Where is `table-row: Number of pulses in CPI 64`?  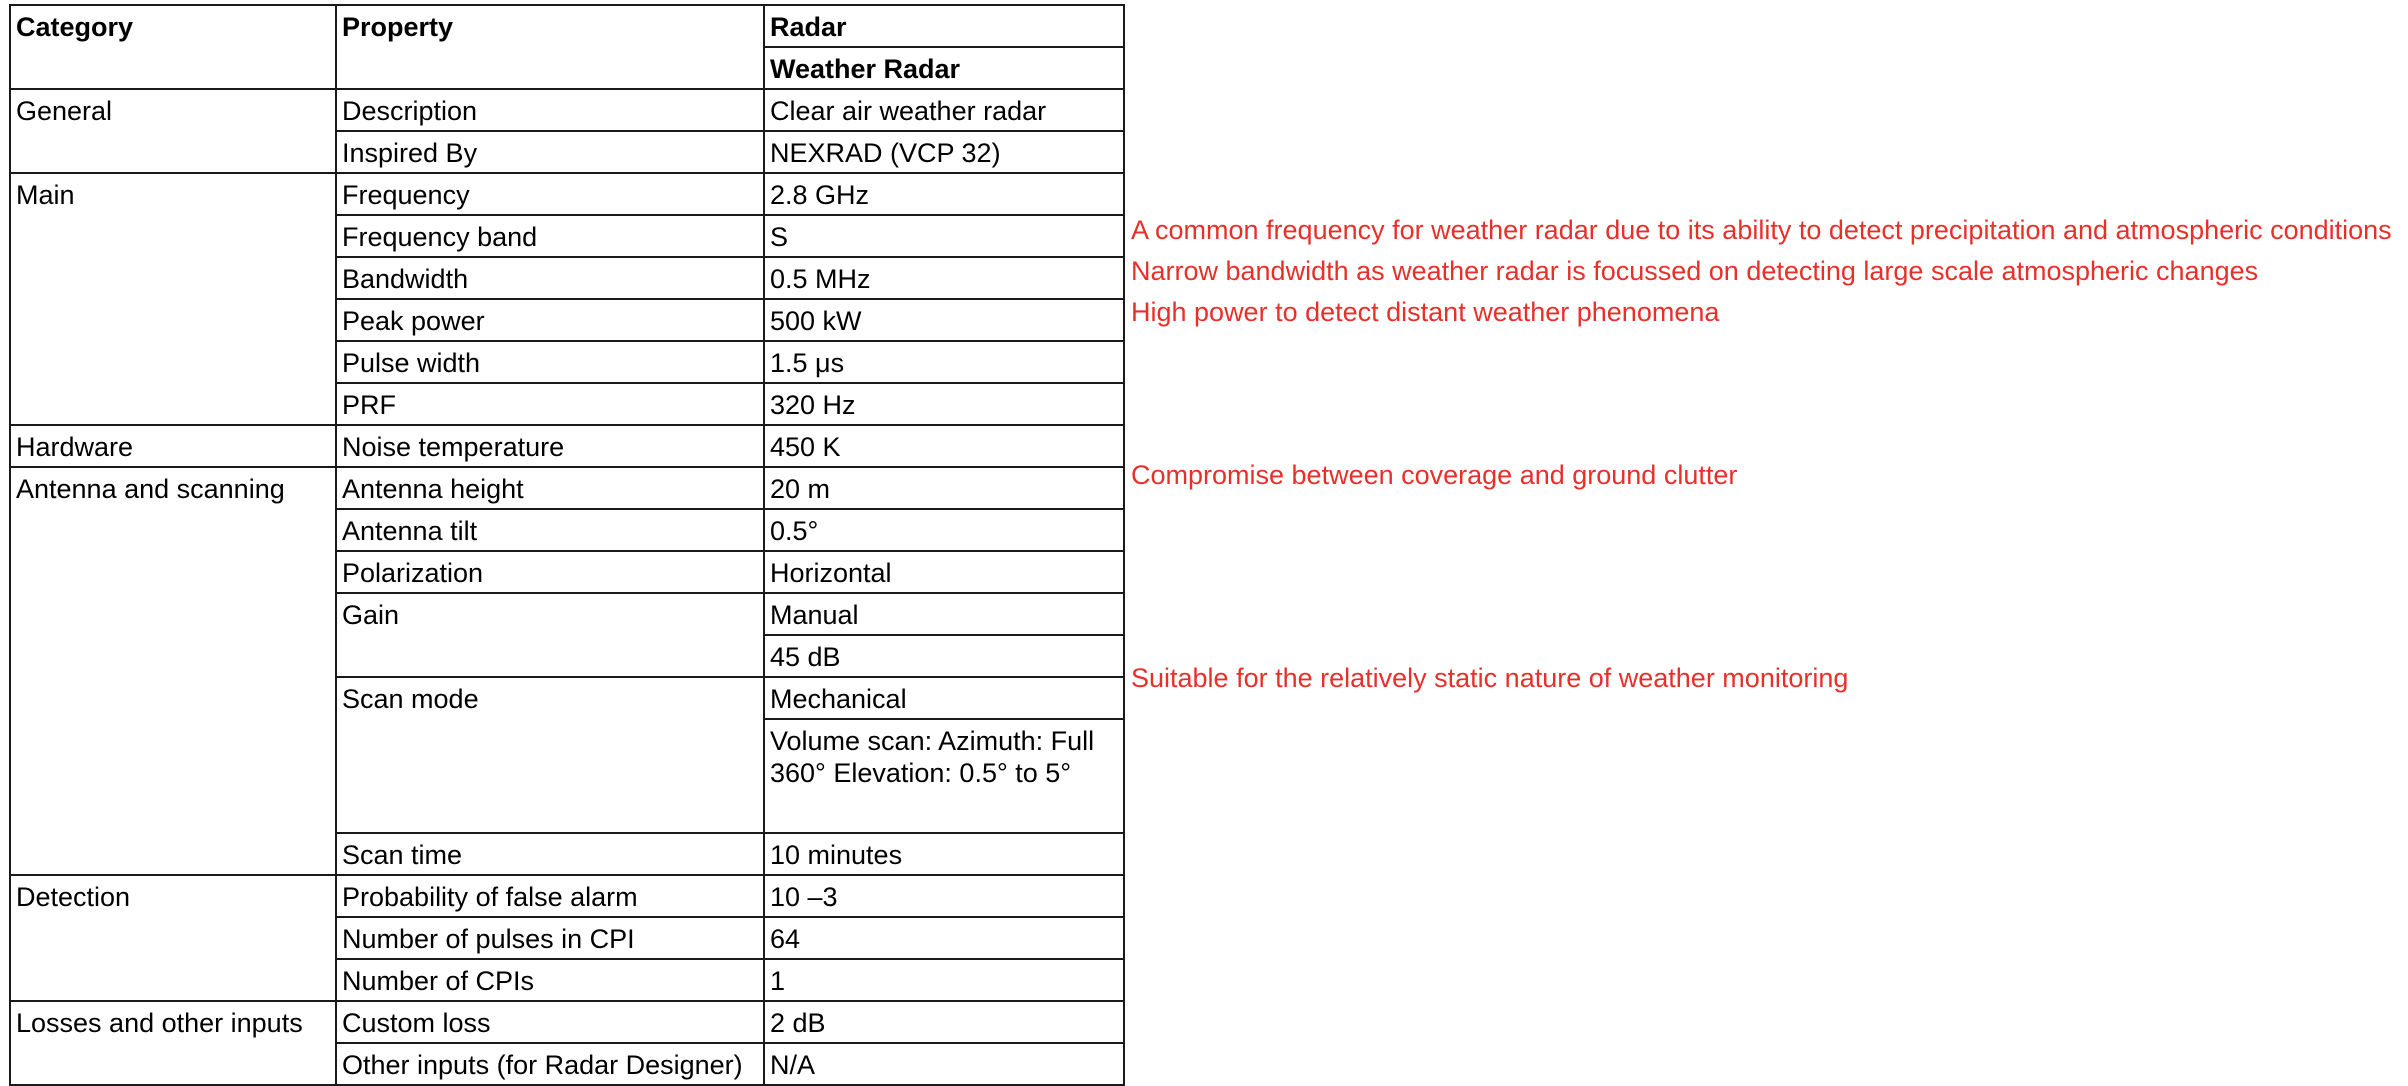
table-row: Number of pulses in CPI 64 is located at coordinates (567, 938).